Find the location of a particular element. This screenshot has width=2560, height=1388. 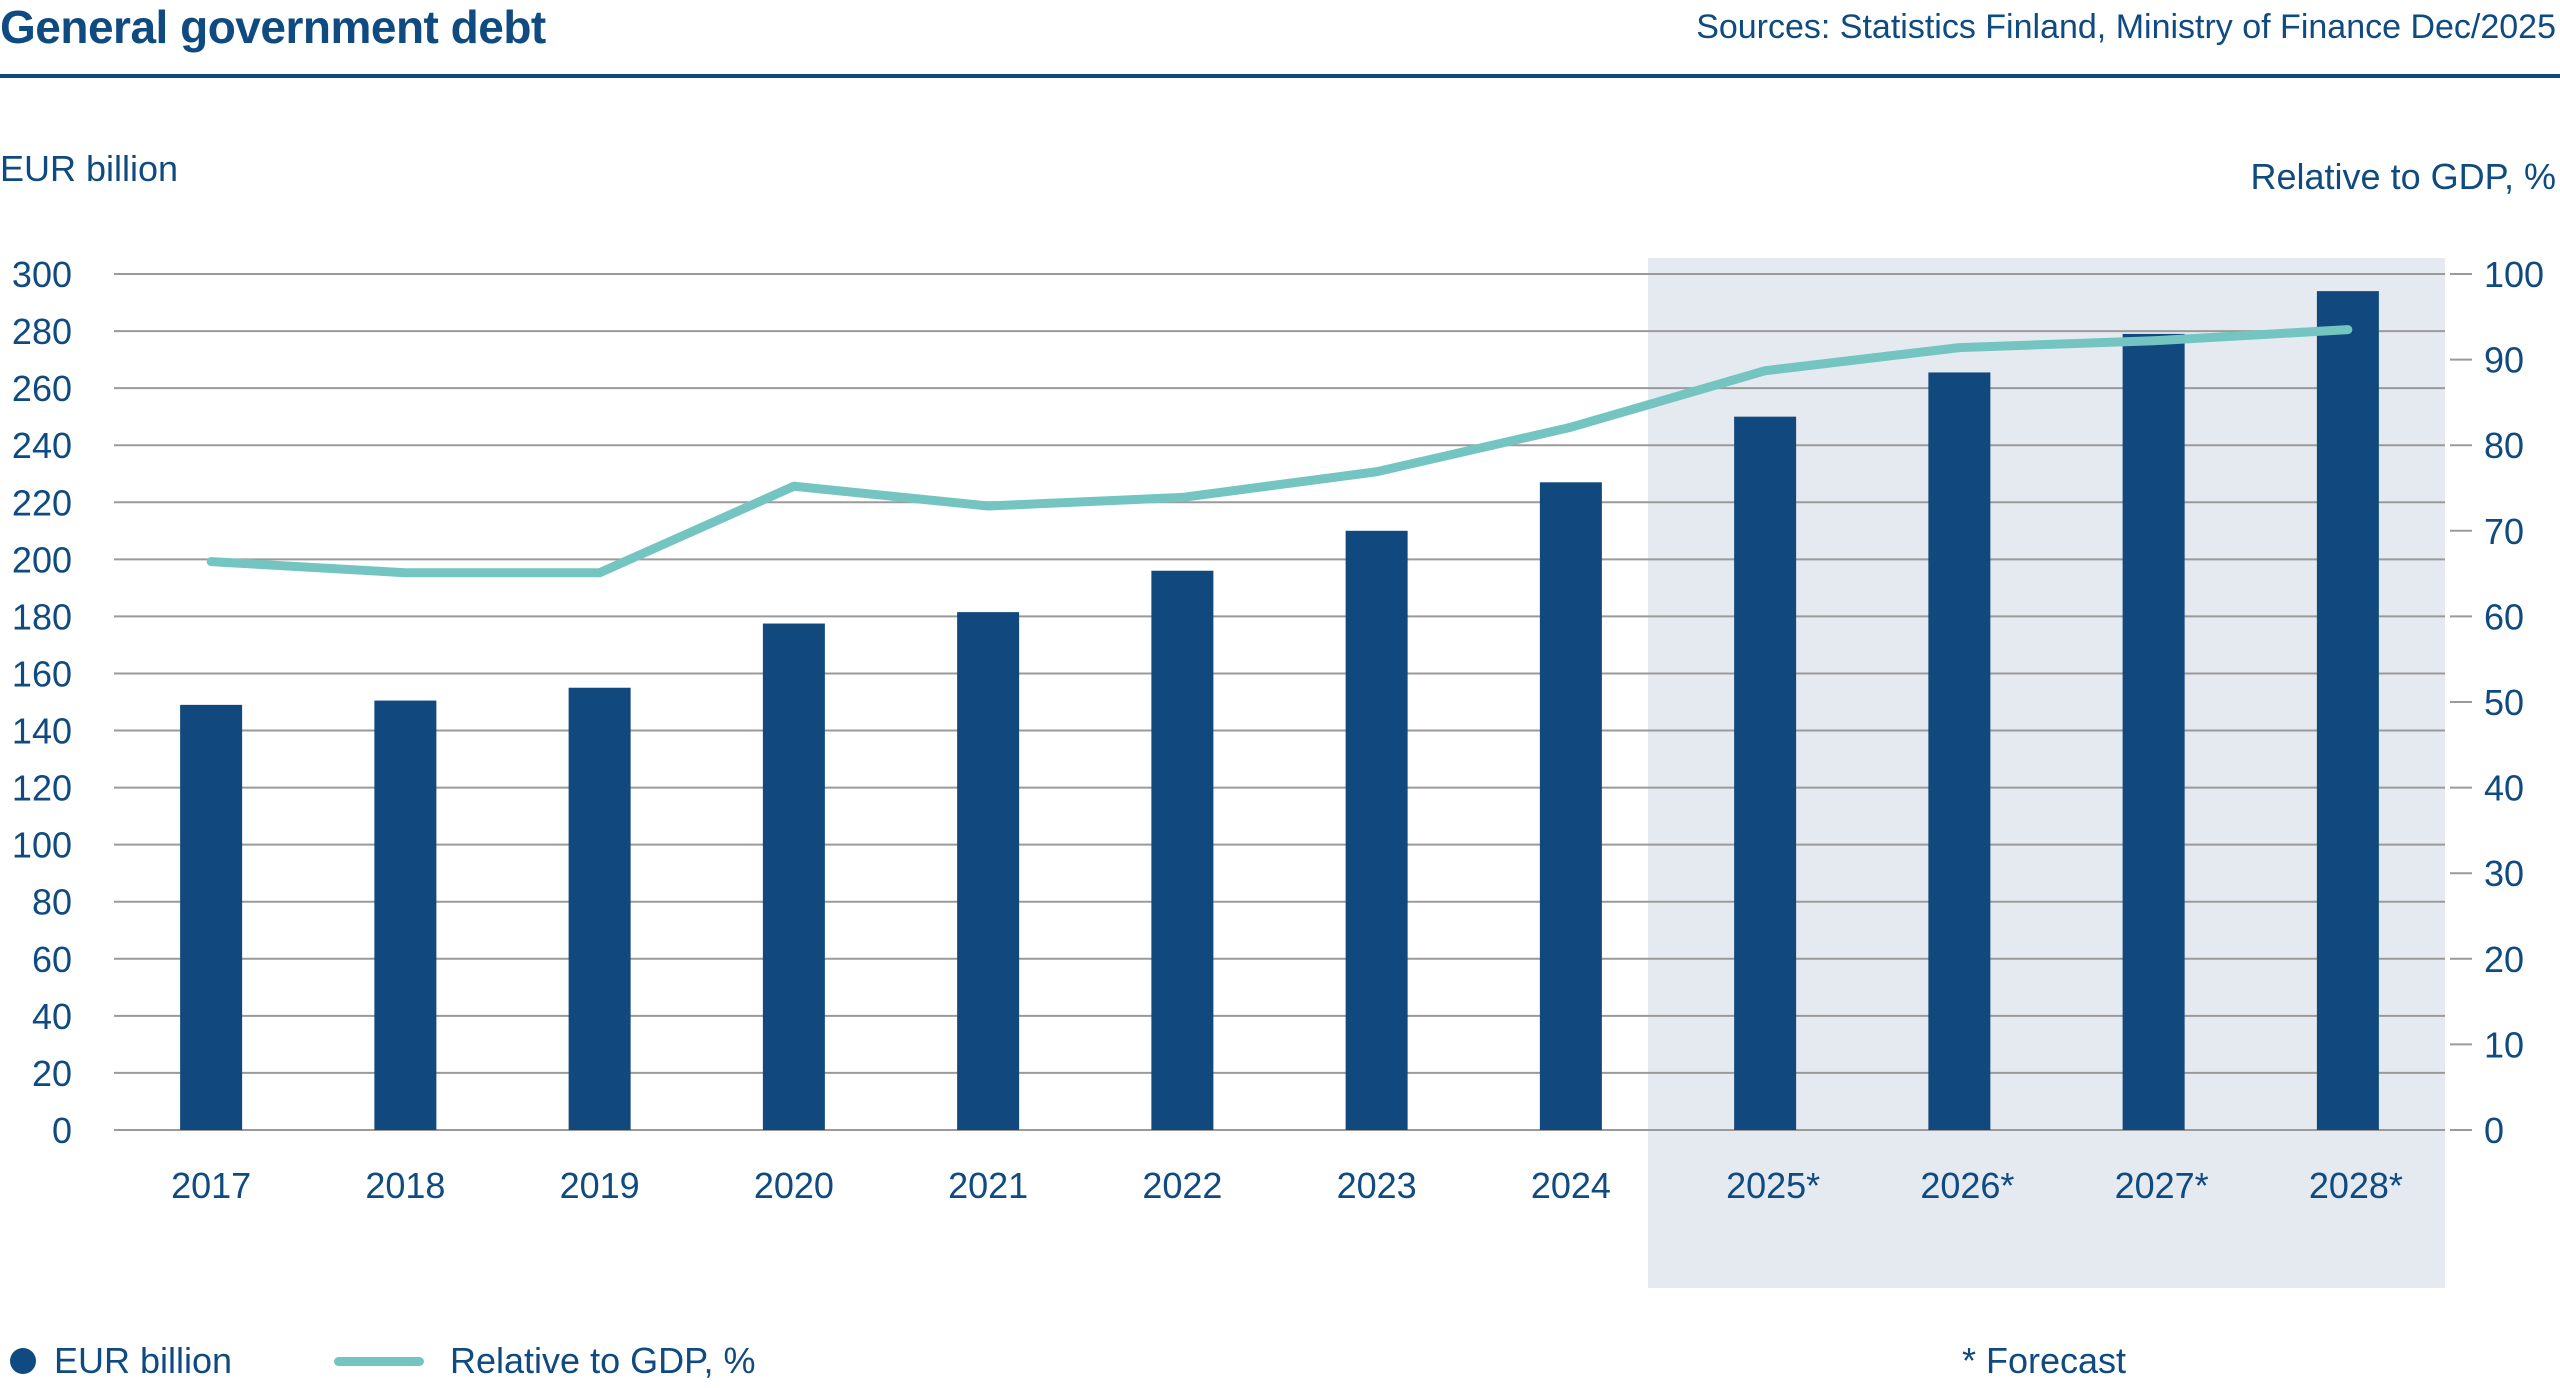

right-tick-label: 60 is located at coordinates (2504, 616).